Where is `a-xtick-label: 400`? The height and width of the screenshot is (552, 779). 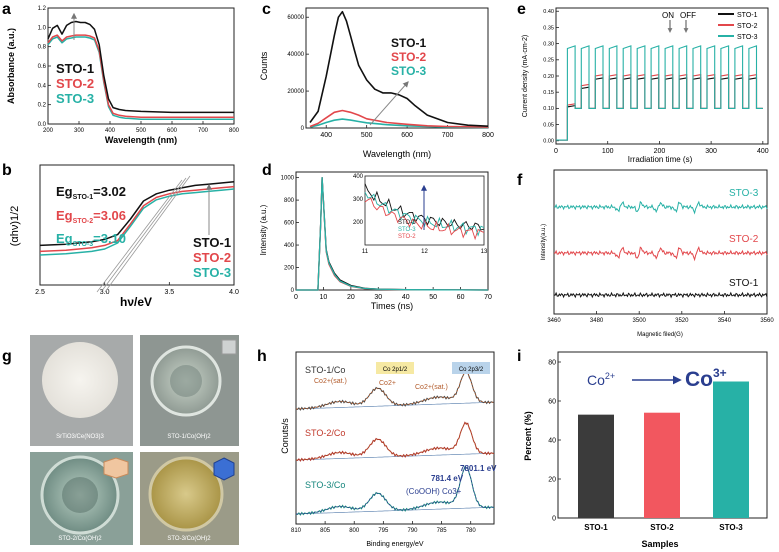 a-xtick-label: 400 is located at coordinates (110, 131).